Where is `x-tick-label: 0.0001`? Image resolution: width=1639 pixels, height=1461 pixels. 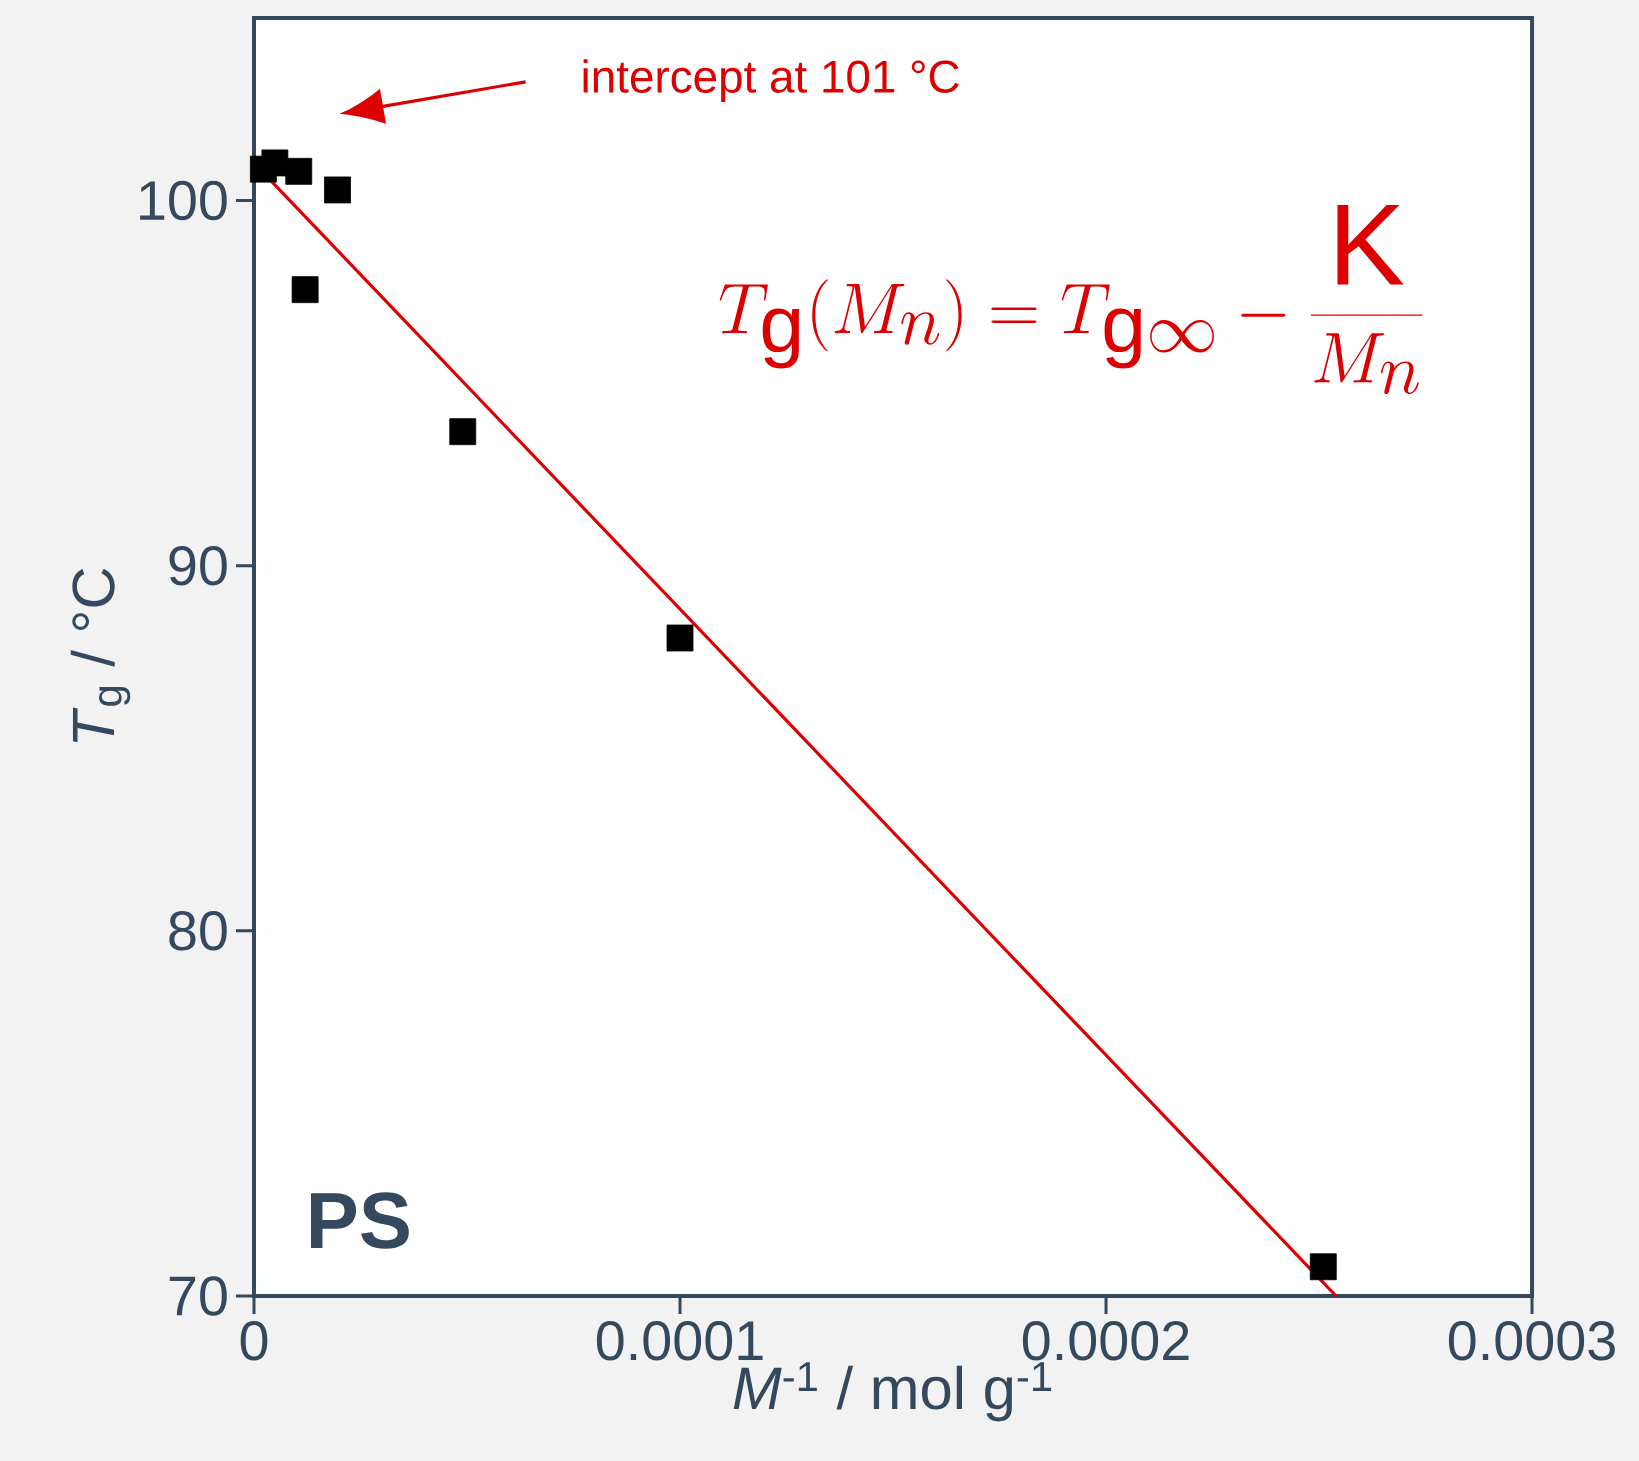 x-tick-label: 0.0001 is located at coordinates (679, 1341).